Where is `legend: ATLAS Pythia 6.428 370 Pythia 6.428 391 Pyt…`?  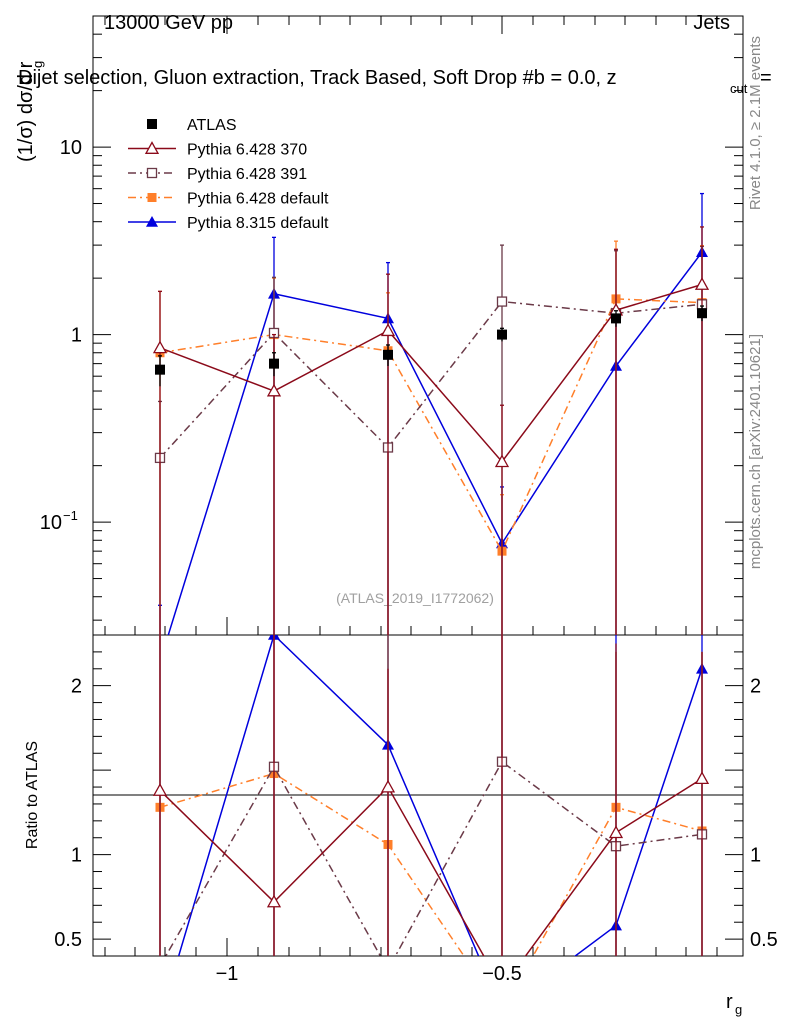 legend: ATLAS Pythia 6.428 370 Pythia 6.428 391 Pyt… is located at coordinates (228, 174).